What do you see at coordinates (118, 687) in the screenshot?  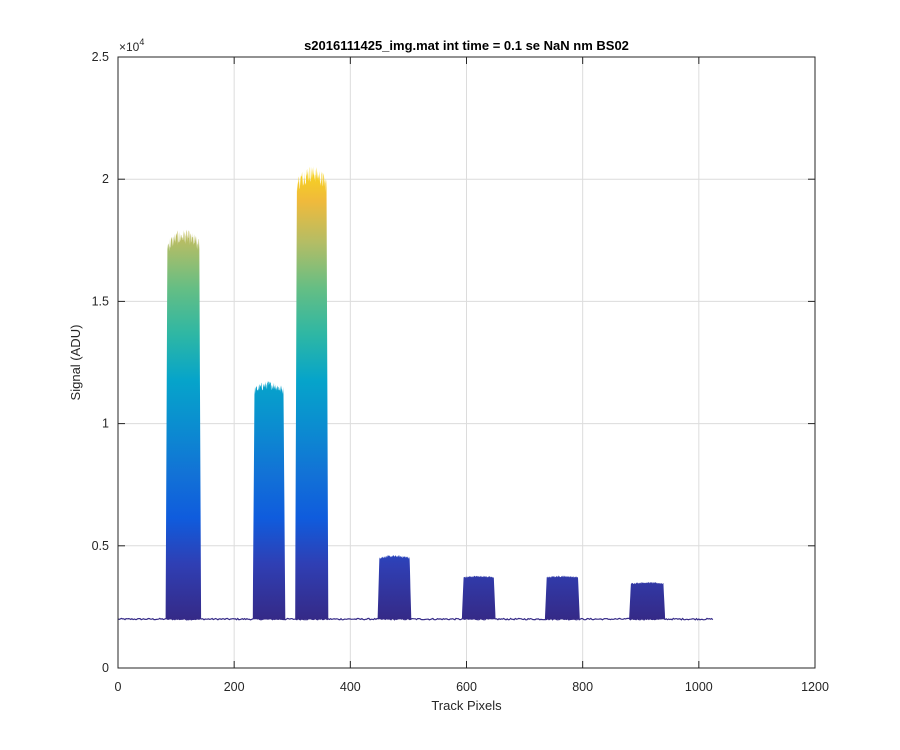 I see `x-tick-label: 0` at bounding box center [118, 687].